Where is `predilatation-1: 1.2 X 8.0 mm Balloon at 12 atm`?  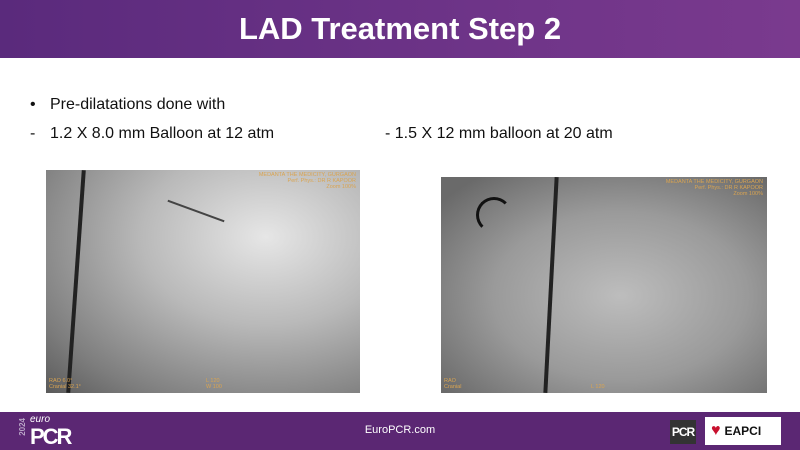 predilatation-1: 1.2 X 8.0 mm Balloon at 12 atm is located at coordinates (162, 133).